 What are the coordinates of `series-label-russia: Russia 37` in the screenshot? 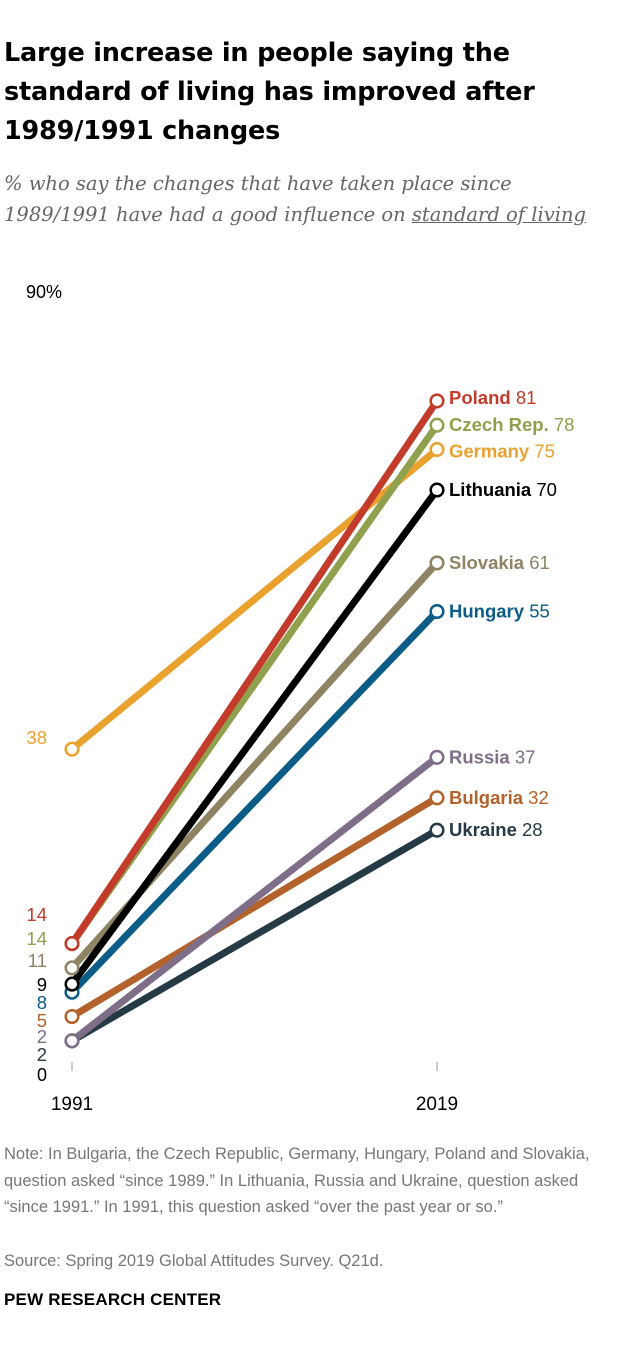 It's located at (492, 756).